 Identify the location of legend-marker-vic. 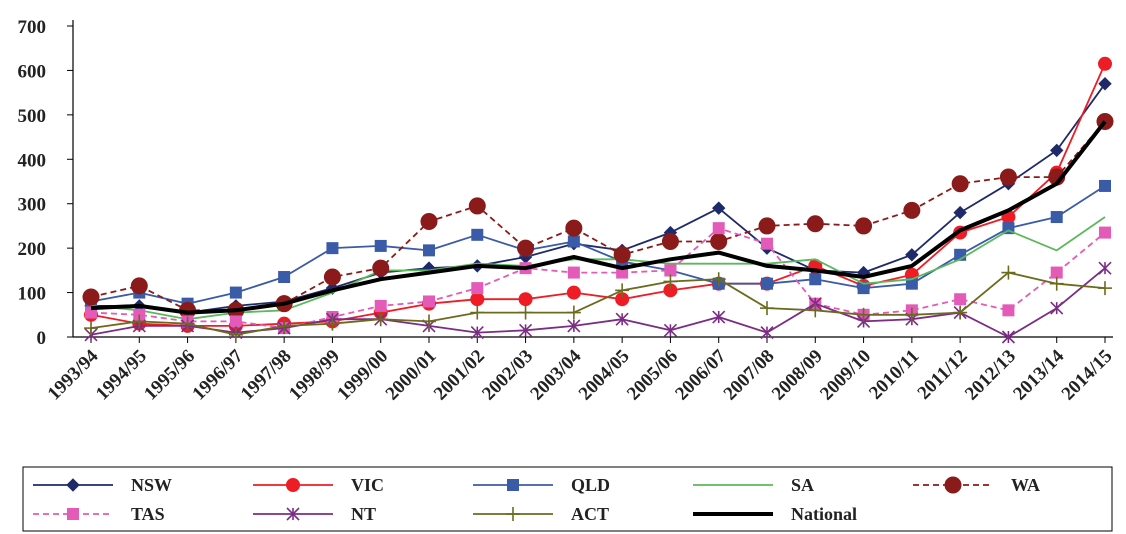
(293, 485).